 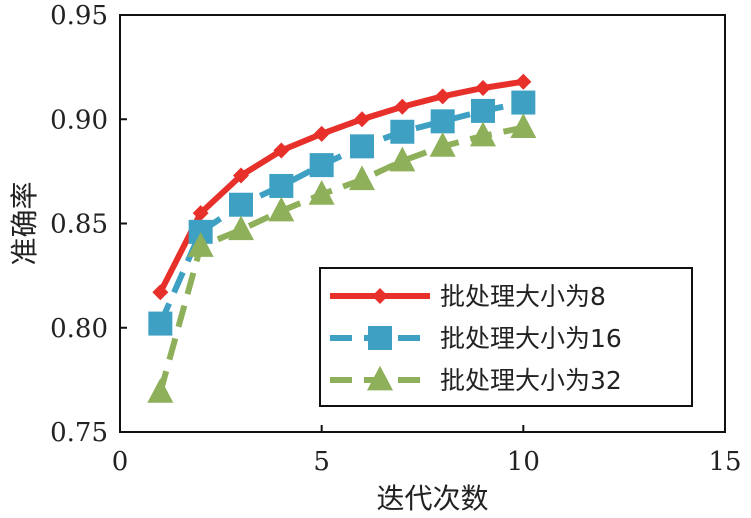 What do you see at coordinates (523, 296) in the screenshot?
I see `legend-label: 批处理大小为8` at bounding box center [523, 296].